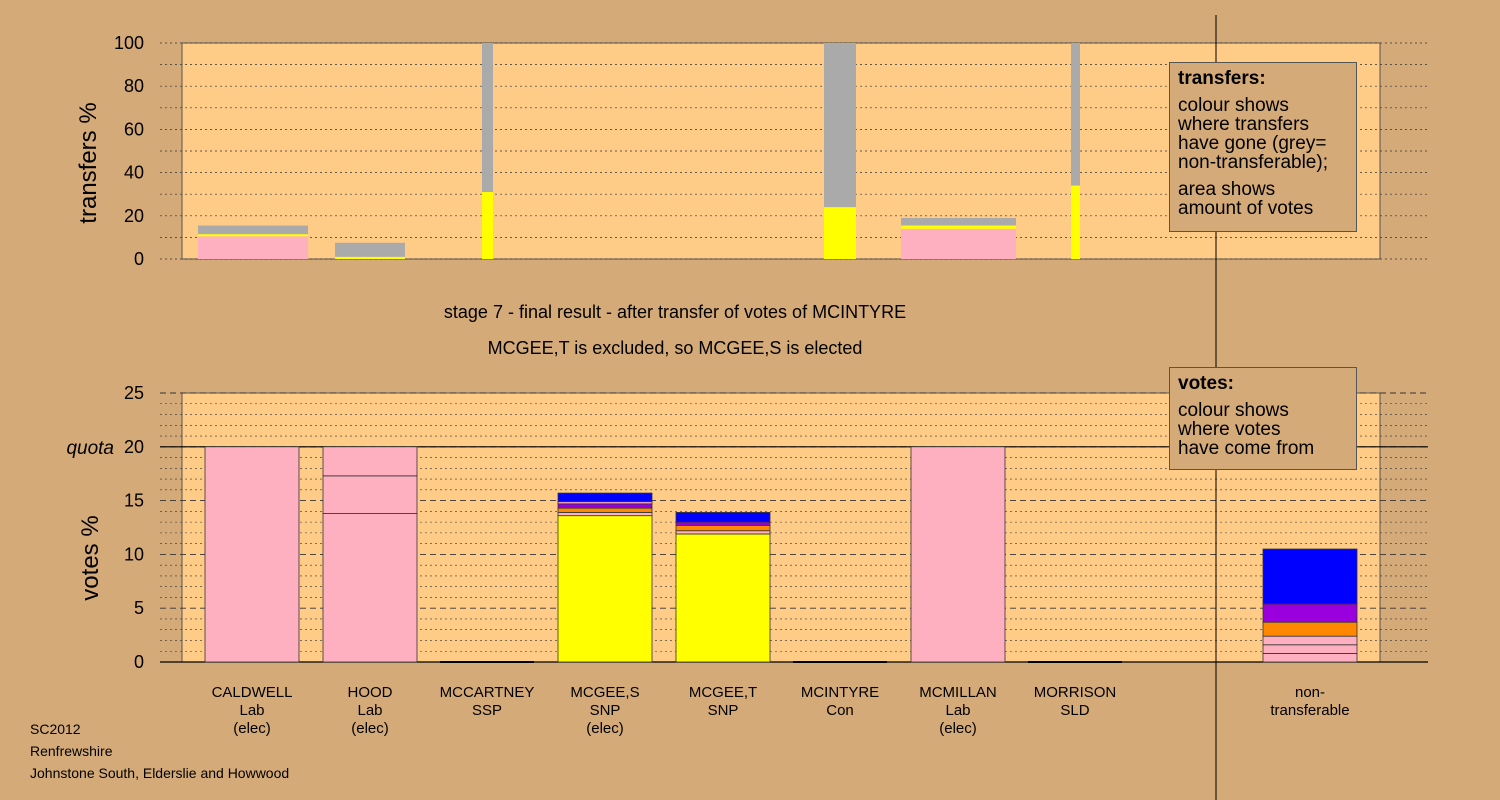  Describe the element at coordinates (139, 662) in the screenshot. I see `votes-y-tick: 0` at that location.